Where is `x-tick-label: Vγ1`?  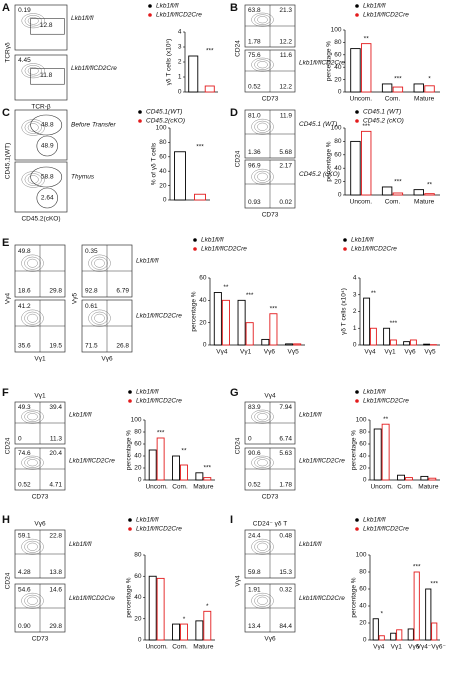
x-tick-label: Vγ1 is located at coordinates (397, 647).